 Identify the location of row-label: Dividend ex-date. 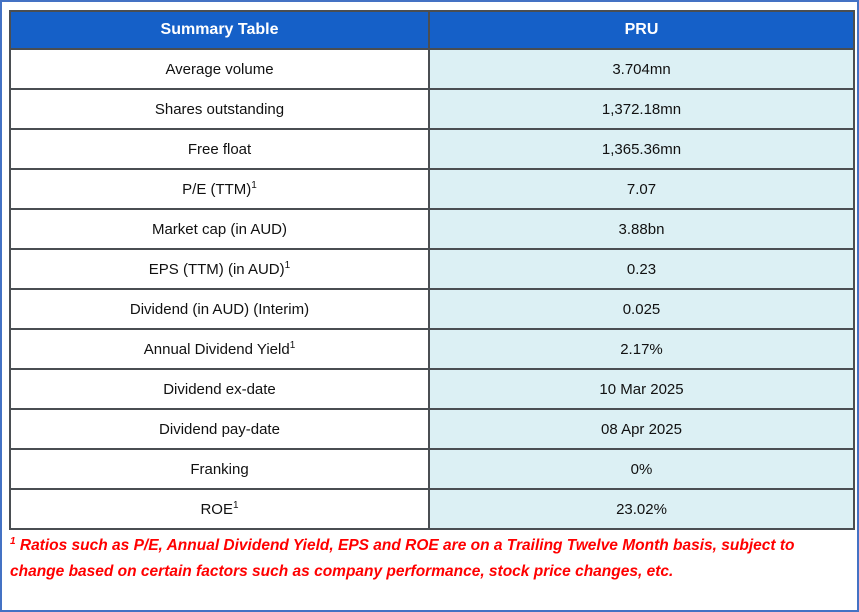
(219, 389).